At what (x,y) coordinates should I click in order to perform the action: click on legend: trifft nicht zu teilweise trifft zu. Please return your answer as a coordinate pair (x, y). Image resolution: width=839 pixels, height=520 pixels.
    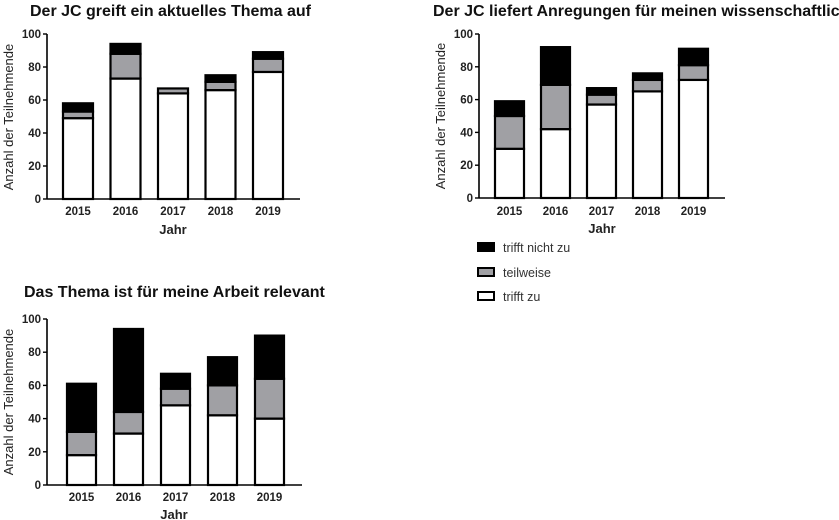
    Looking at the image, I should click on (523, 272).